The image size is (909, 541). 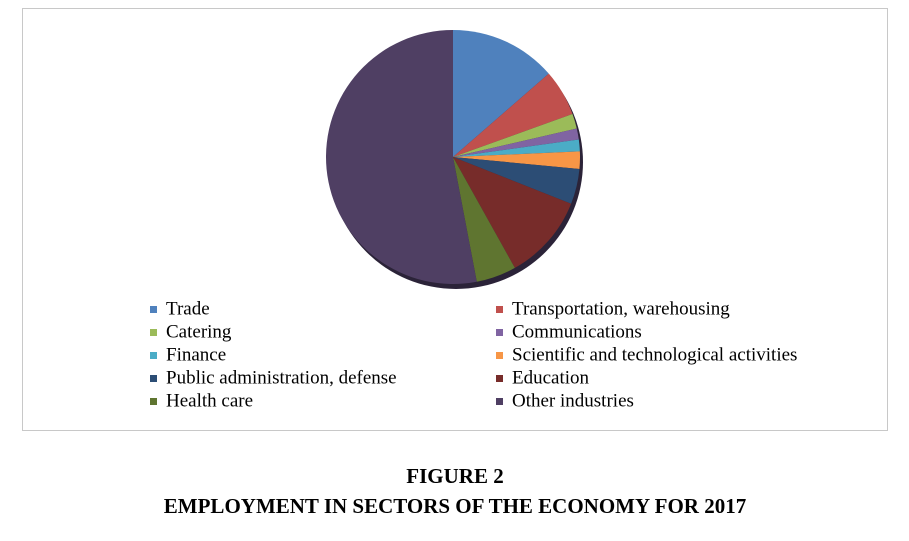 What do you see at coordinates (577, 331) in the screenshot?
I see `legend-label: Communications` at bounding box center [577, 331].